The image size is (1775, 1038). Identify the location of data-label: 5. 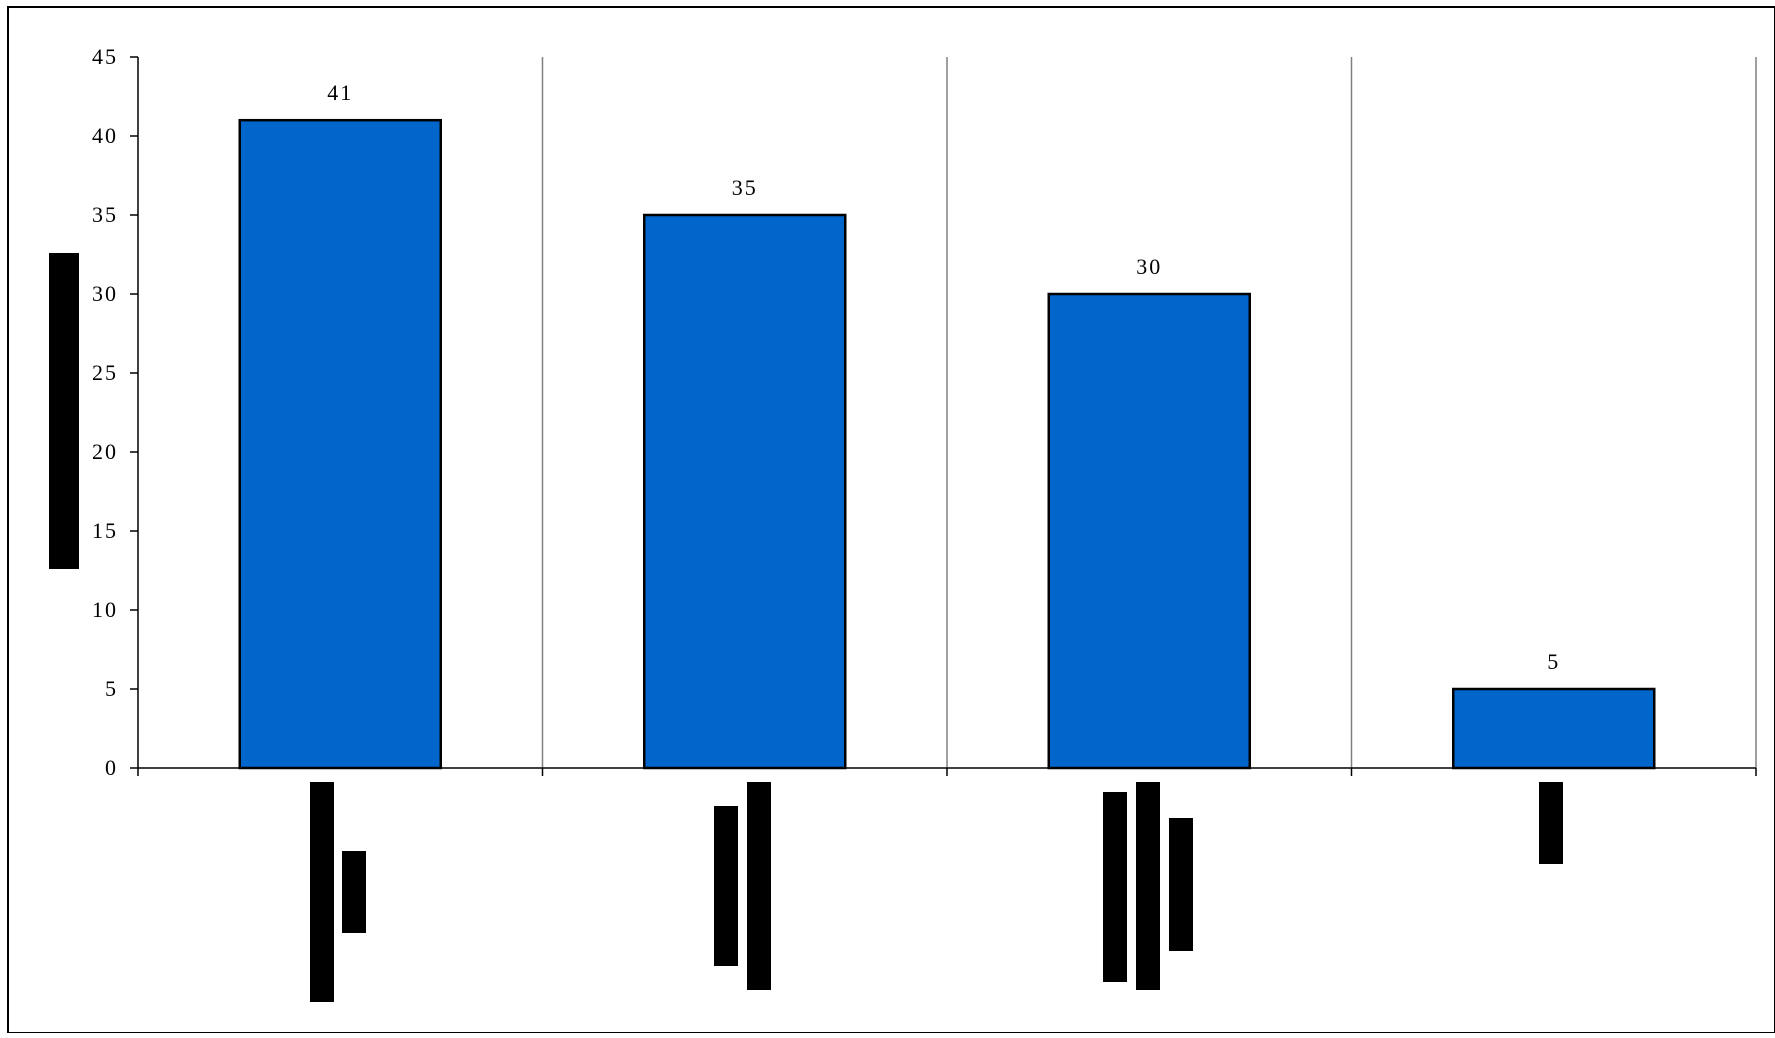
(1553, 661).